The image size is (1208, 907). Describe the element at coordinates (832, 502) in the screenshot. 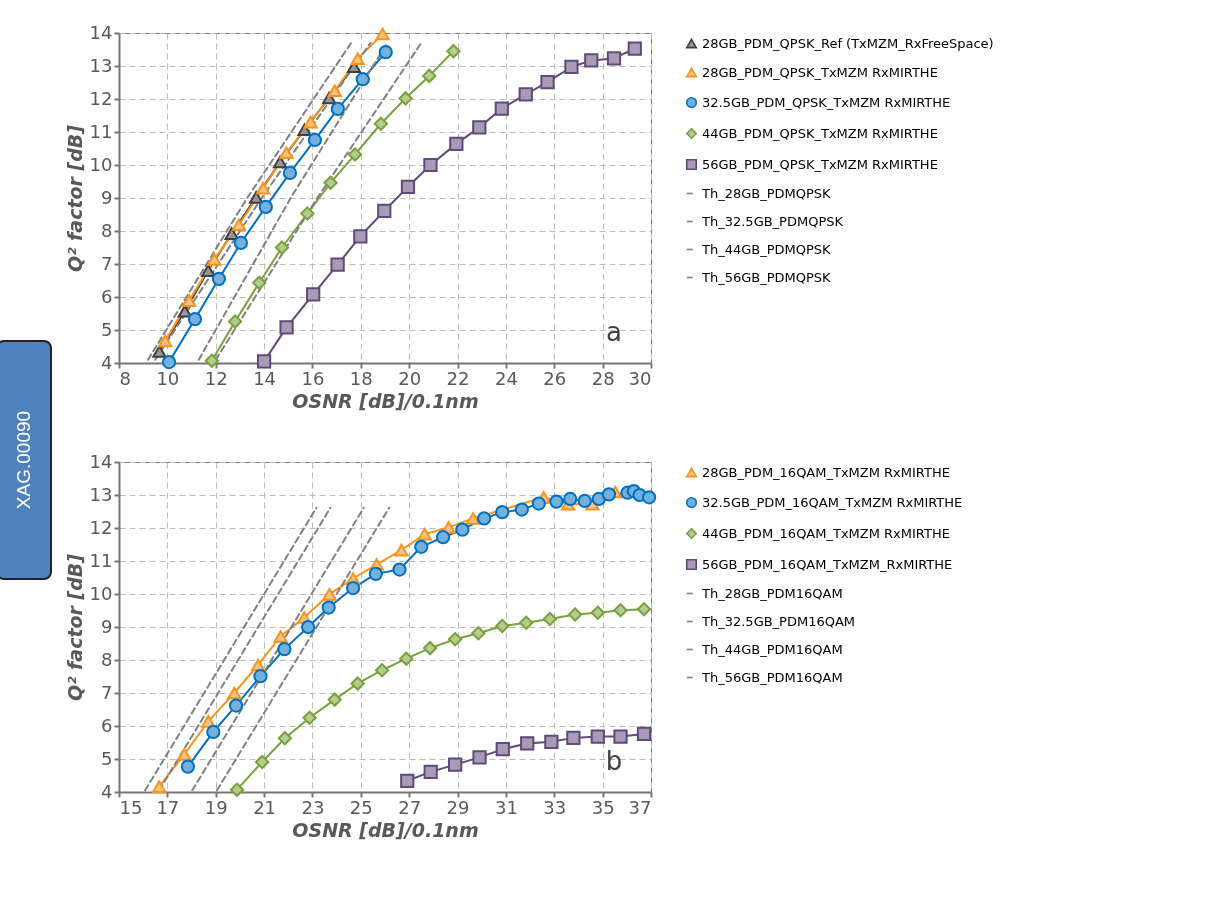

I see `legend-label: 32.5GB_PDM_16QAM_TxMZM RxMIRTHE` at that location.